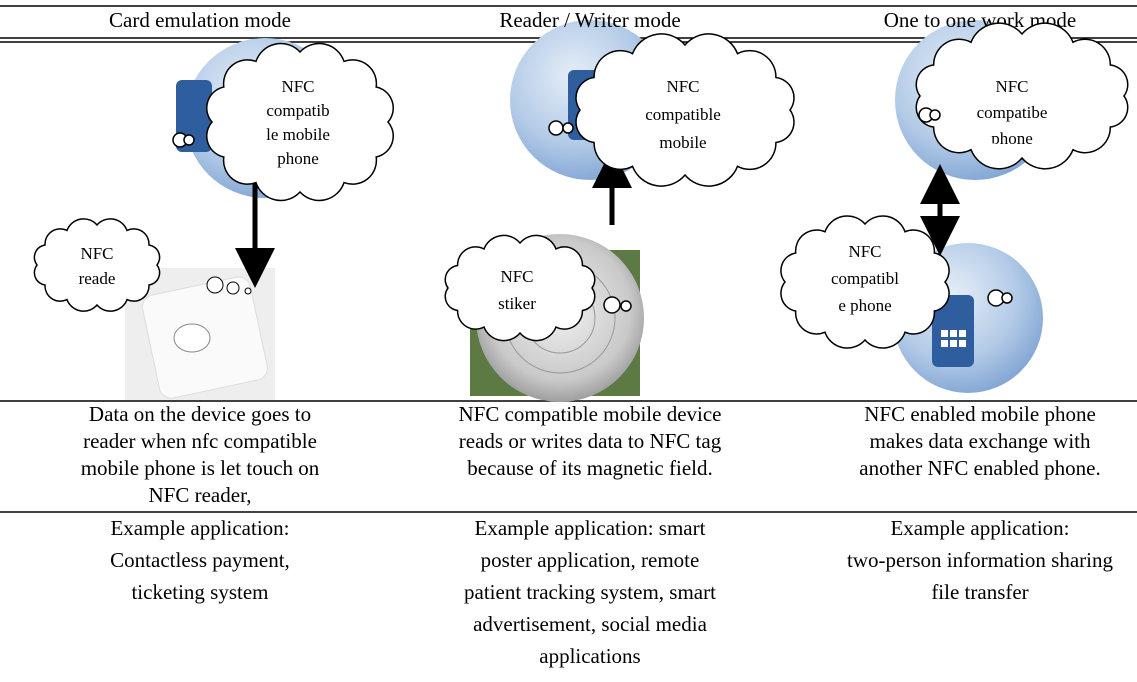 The width and height of the screenshot is (1137, 682). Describe the element at coordinates (200, 468) in the screenshot. I see `description-line: mobile phone is let touch on` at that location.